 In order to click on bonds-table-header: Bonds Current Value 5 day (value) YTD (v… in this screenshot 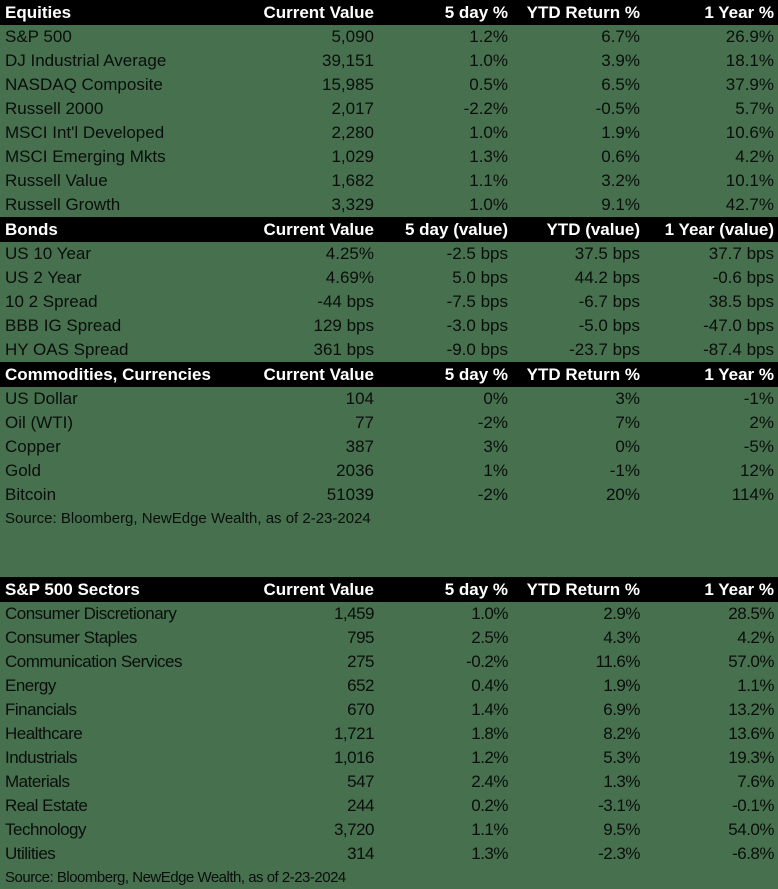, I will do `click(389, 229)`.